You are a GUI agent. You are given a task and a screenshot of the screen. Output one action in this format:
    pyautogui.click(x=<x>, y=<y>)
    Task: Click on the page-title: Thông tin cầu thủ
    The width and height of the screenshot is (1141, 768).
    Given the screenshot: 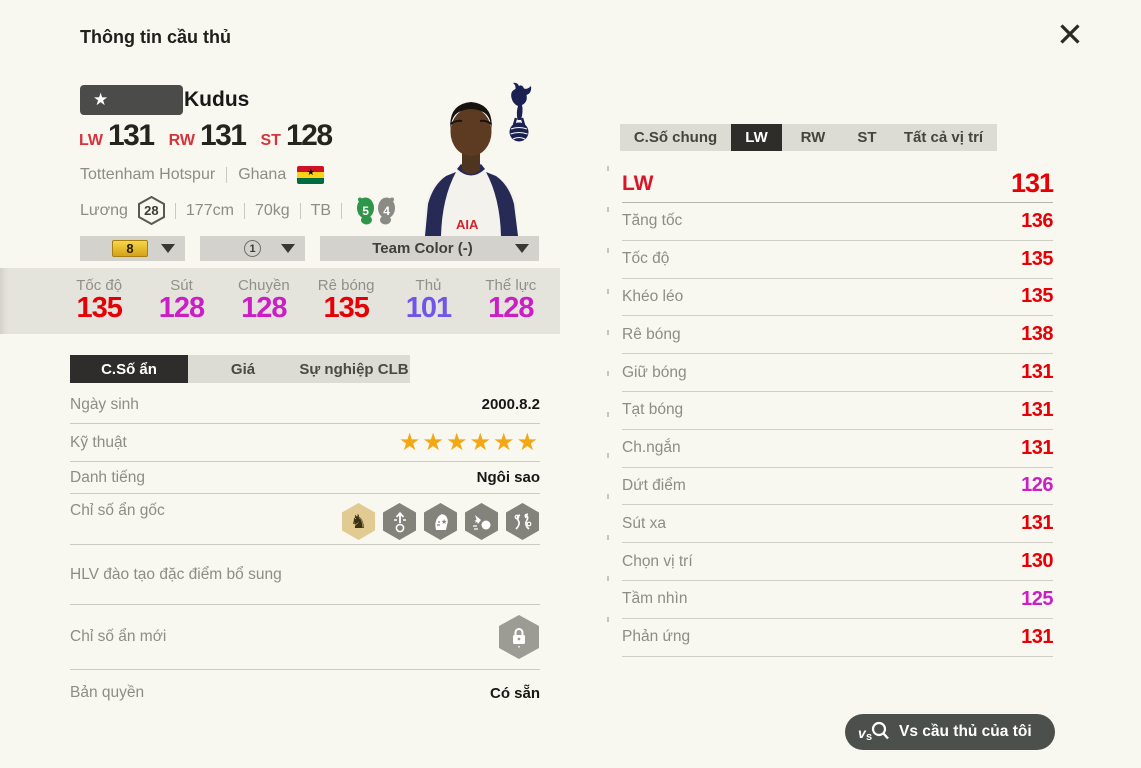 What is the action you would take?
    pyautogui.click(x=155, y=37)
    